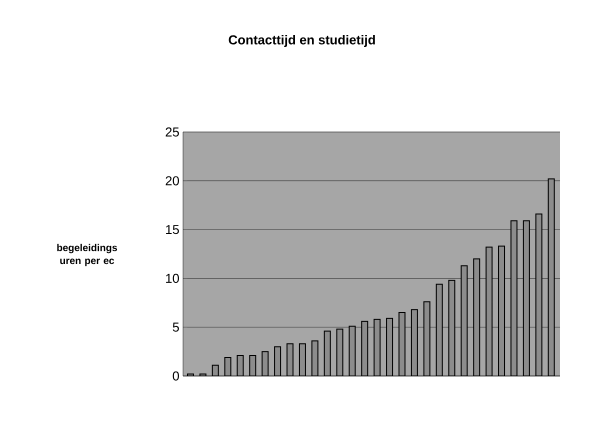  What do you see at coordinates (172, 229) in the screenshot?
I see `y-tick-label: 15` at bounding box center [172, 229].